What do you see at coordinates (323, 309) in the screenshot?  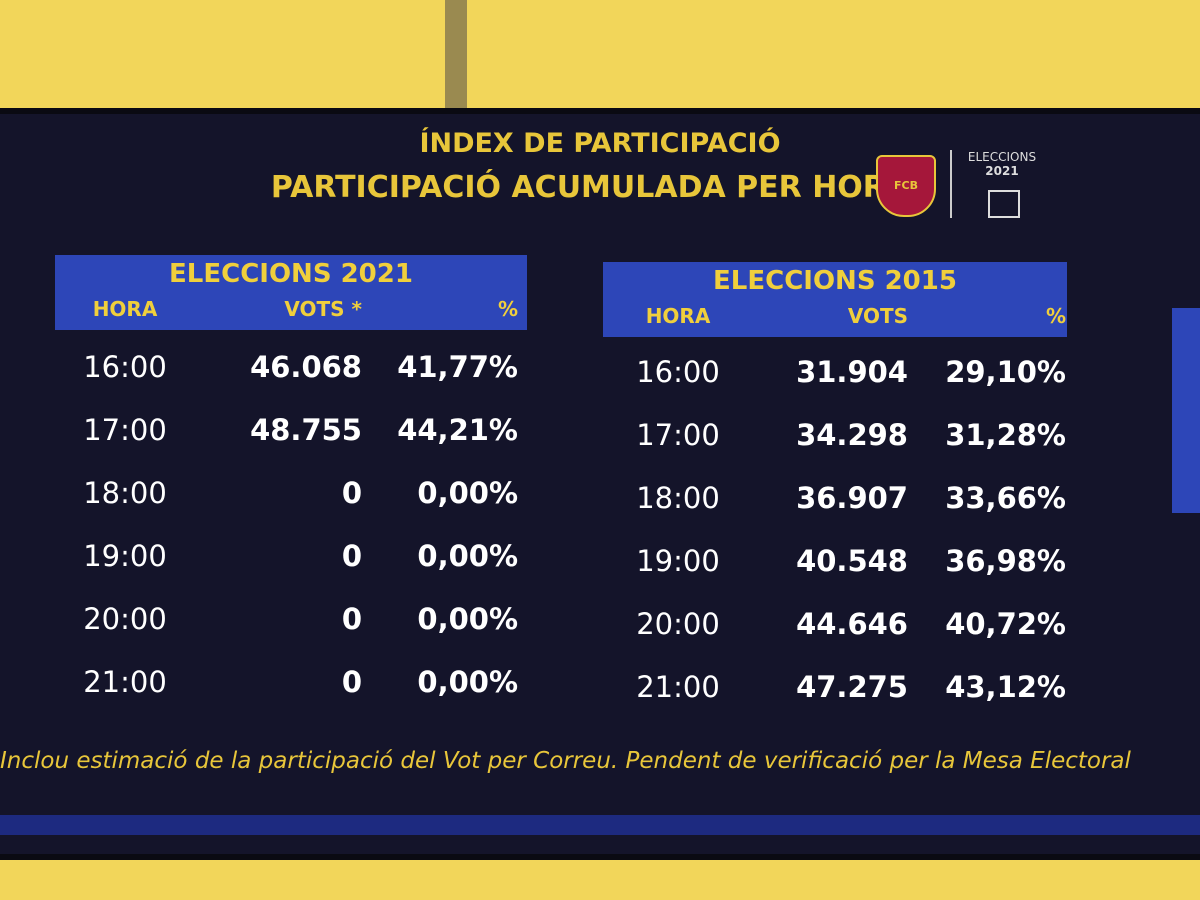 I see `column-header: VOTS *` at bounding box center [323, 309].